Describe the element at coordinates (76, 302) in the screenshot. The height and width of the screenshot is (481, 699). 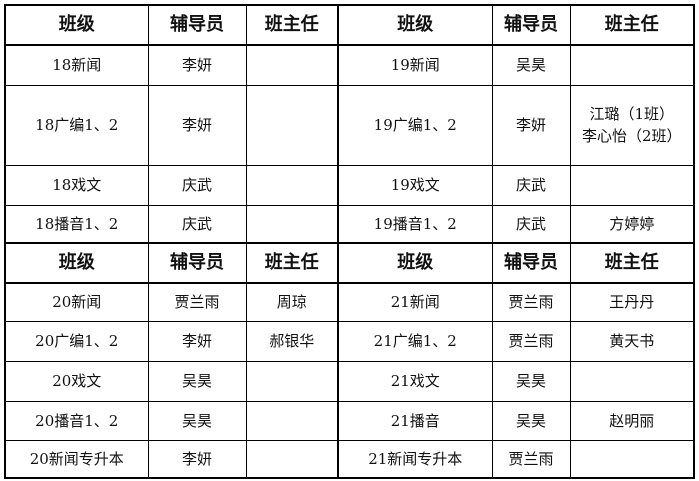
I see `cell-class: 20新闻` at that location.